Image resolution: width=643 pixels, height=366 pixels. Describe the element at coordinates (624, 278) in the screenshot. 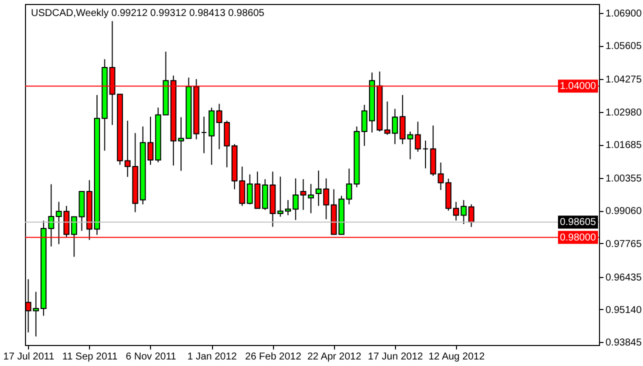

I see `y-tick-label: 0.96435` at that location.